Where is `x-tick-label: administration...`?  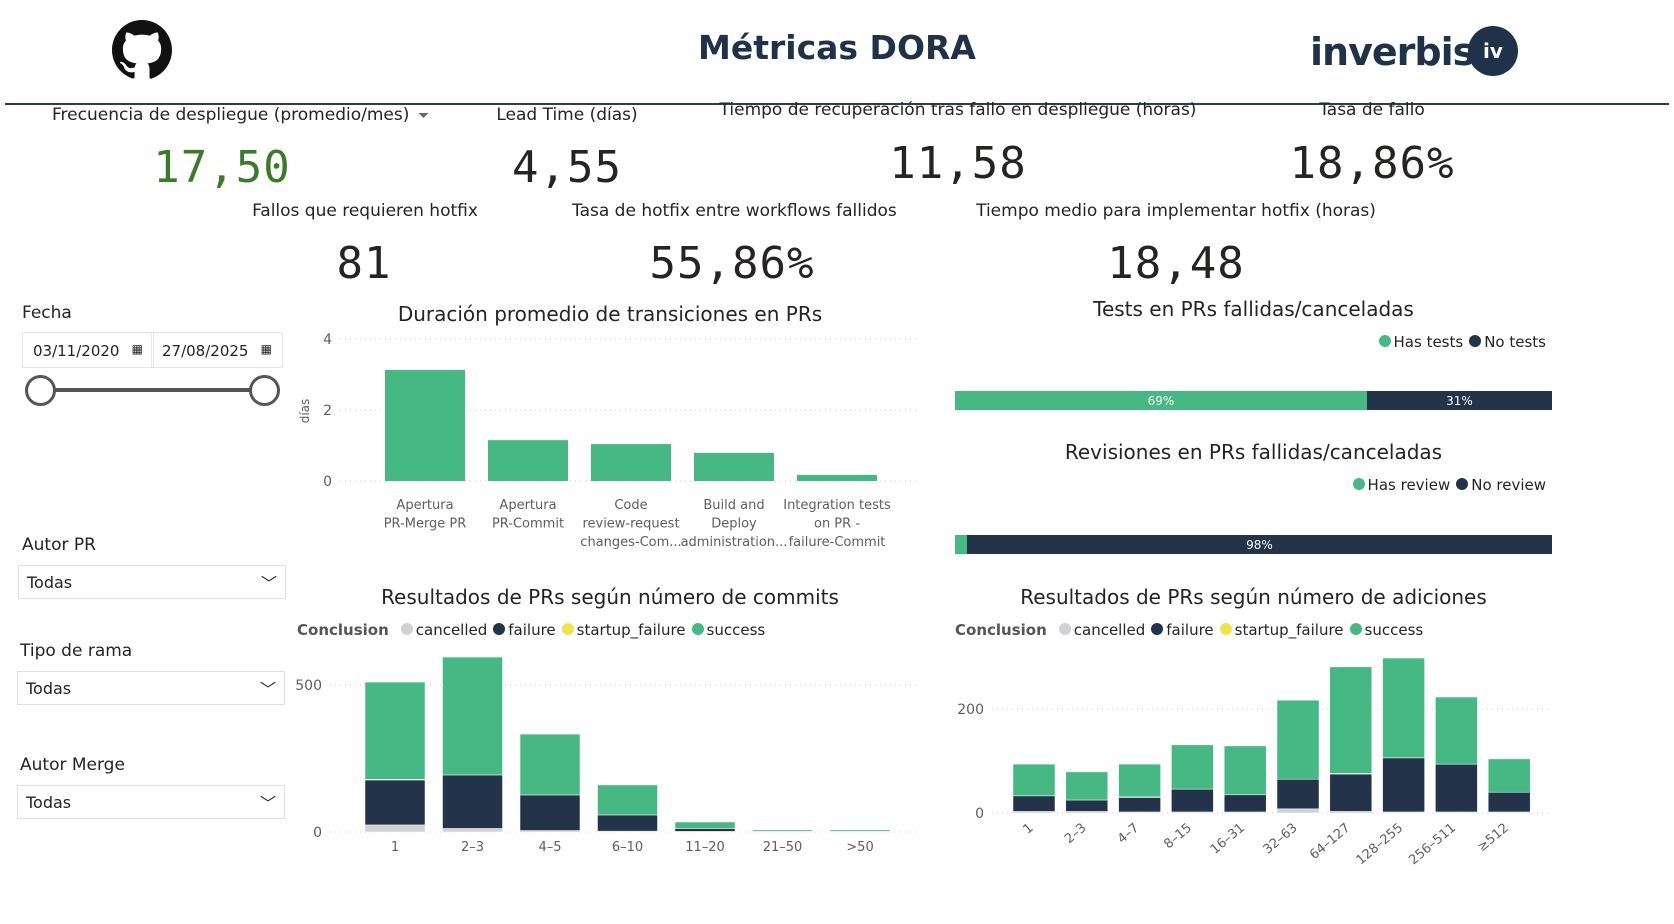
x-tick-label: administration... is located at coordinates (734, 542).